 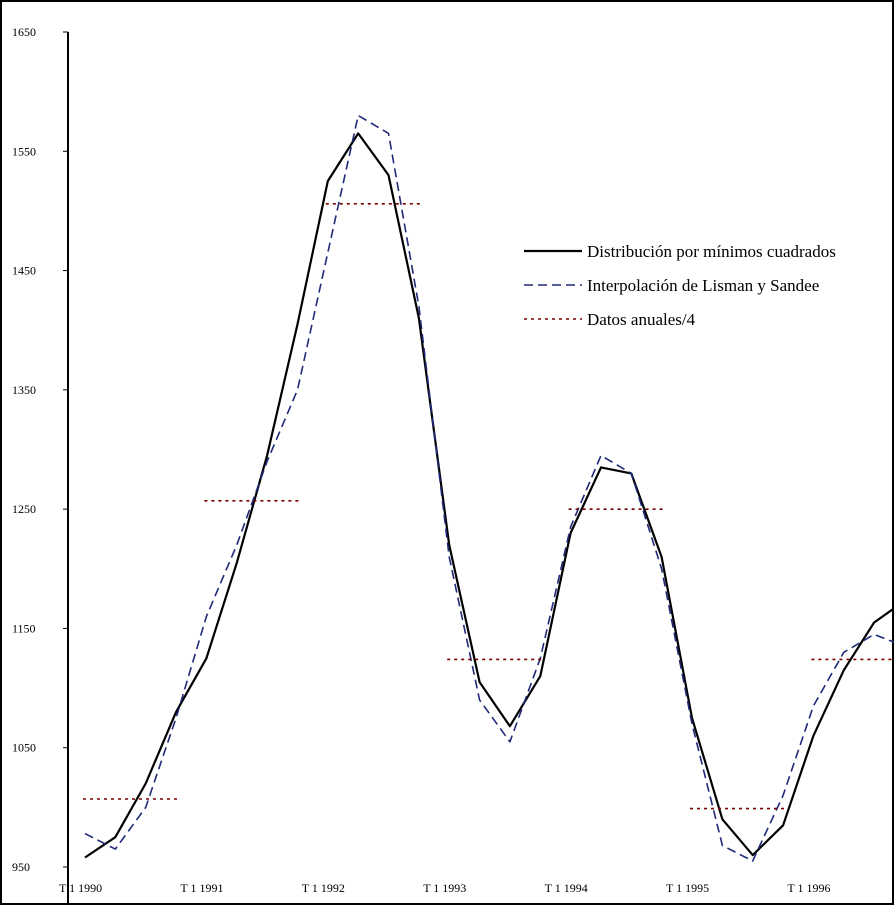 What do you see at coordinates (323, 888) in the screenshot?
I see `x-tick-label: T 1 1992` at bounding box center [323, 888].